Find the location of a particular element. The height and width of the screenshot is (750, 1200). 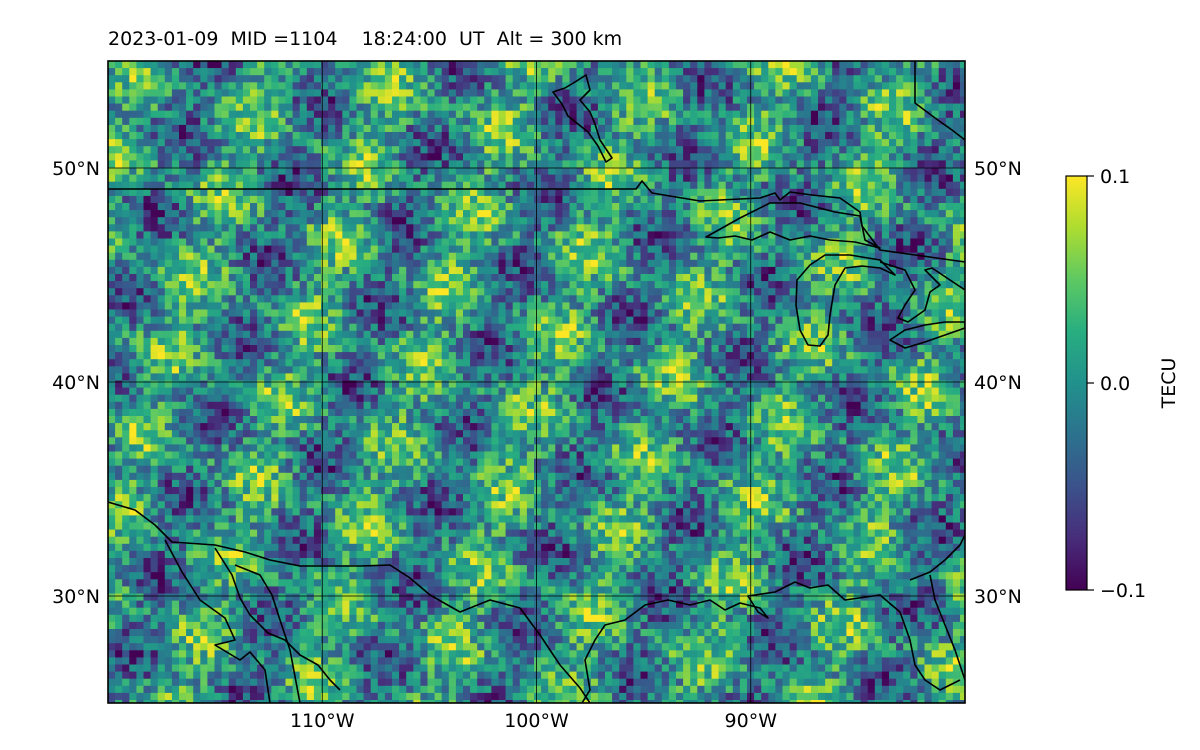

y-tick-label-left: 40°N is located at coordinates (76, 383).